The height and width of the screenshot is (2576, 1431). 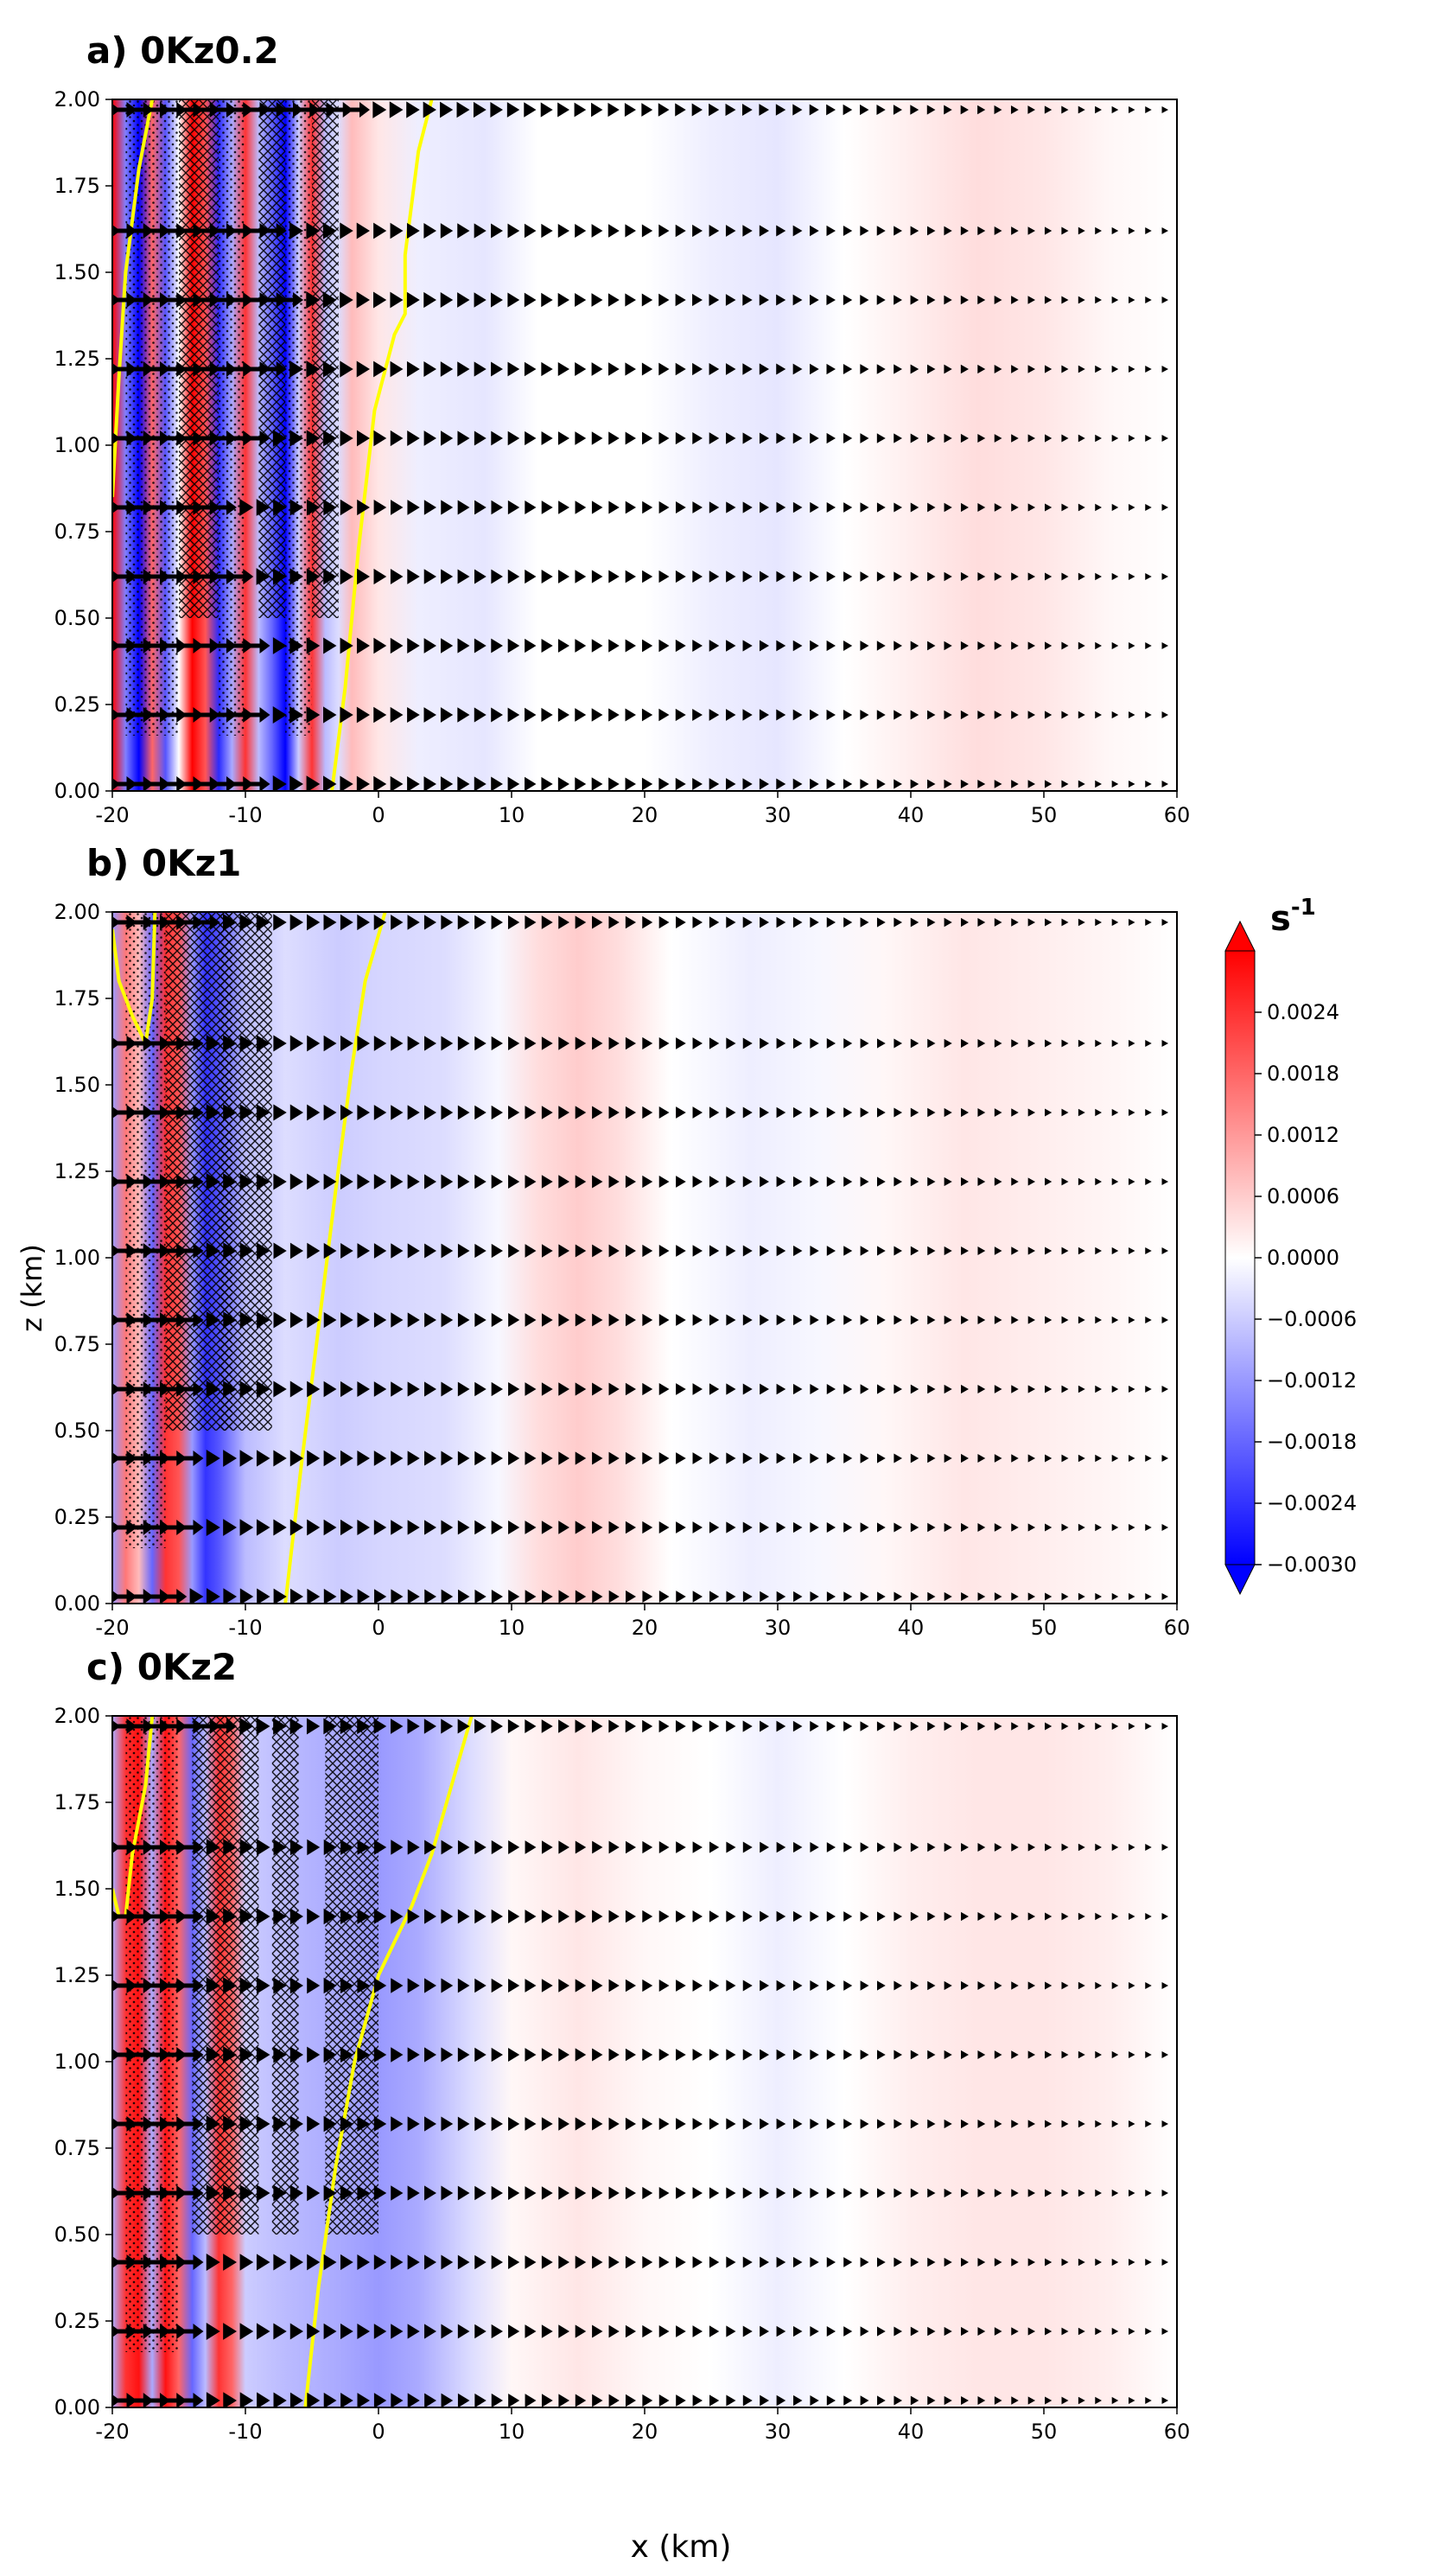 I want to click on panel-b-x-tick-label: 50, so click(x=1044, y=1628).